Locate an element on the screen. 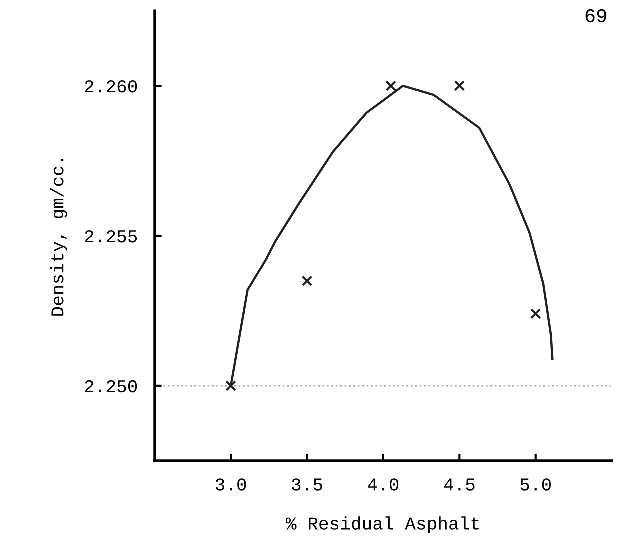  y-tick-label: 2.255 is located at coordinates (111, 236).